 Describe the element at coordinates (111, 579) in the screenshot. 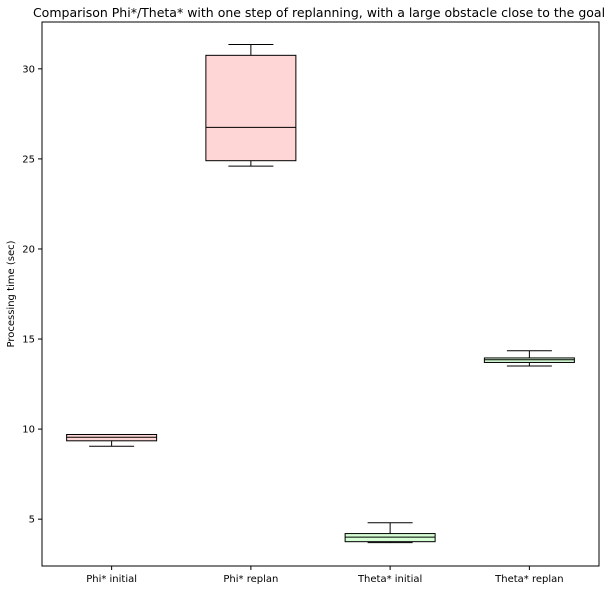

I see `x-tick-label: Phi* initial` at that location.